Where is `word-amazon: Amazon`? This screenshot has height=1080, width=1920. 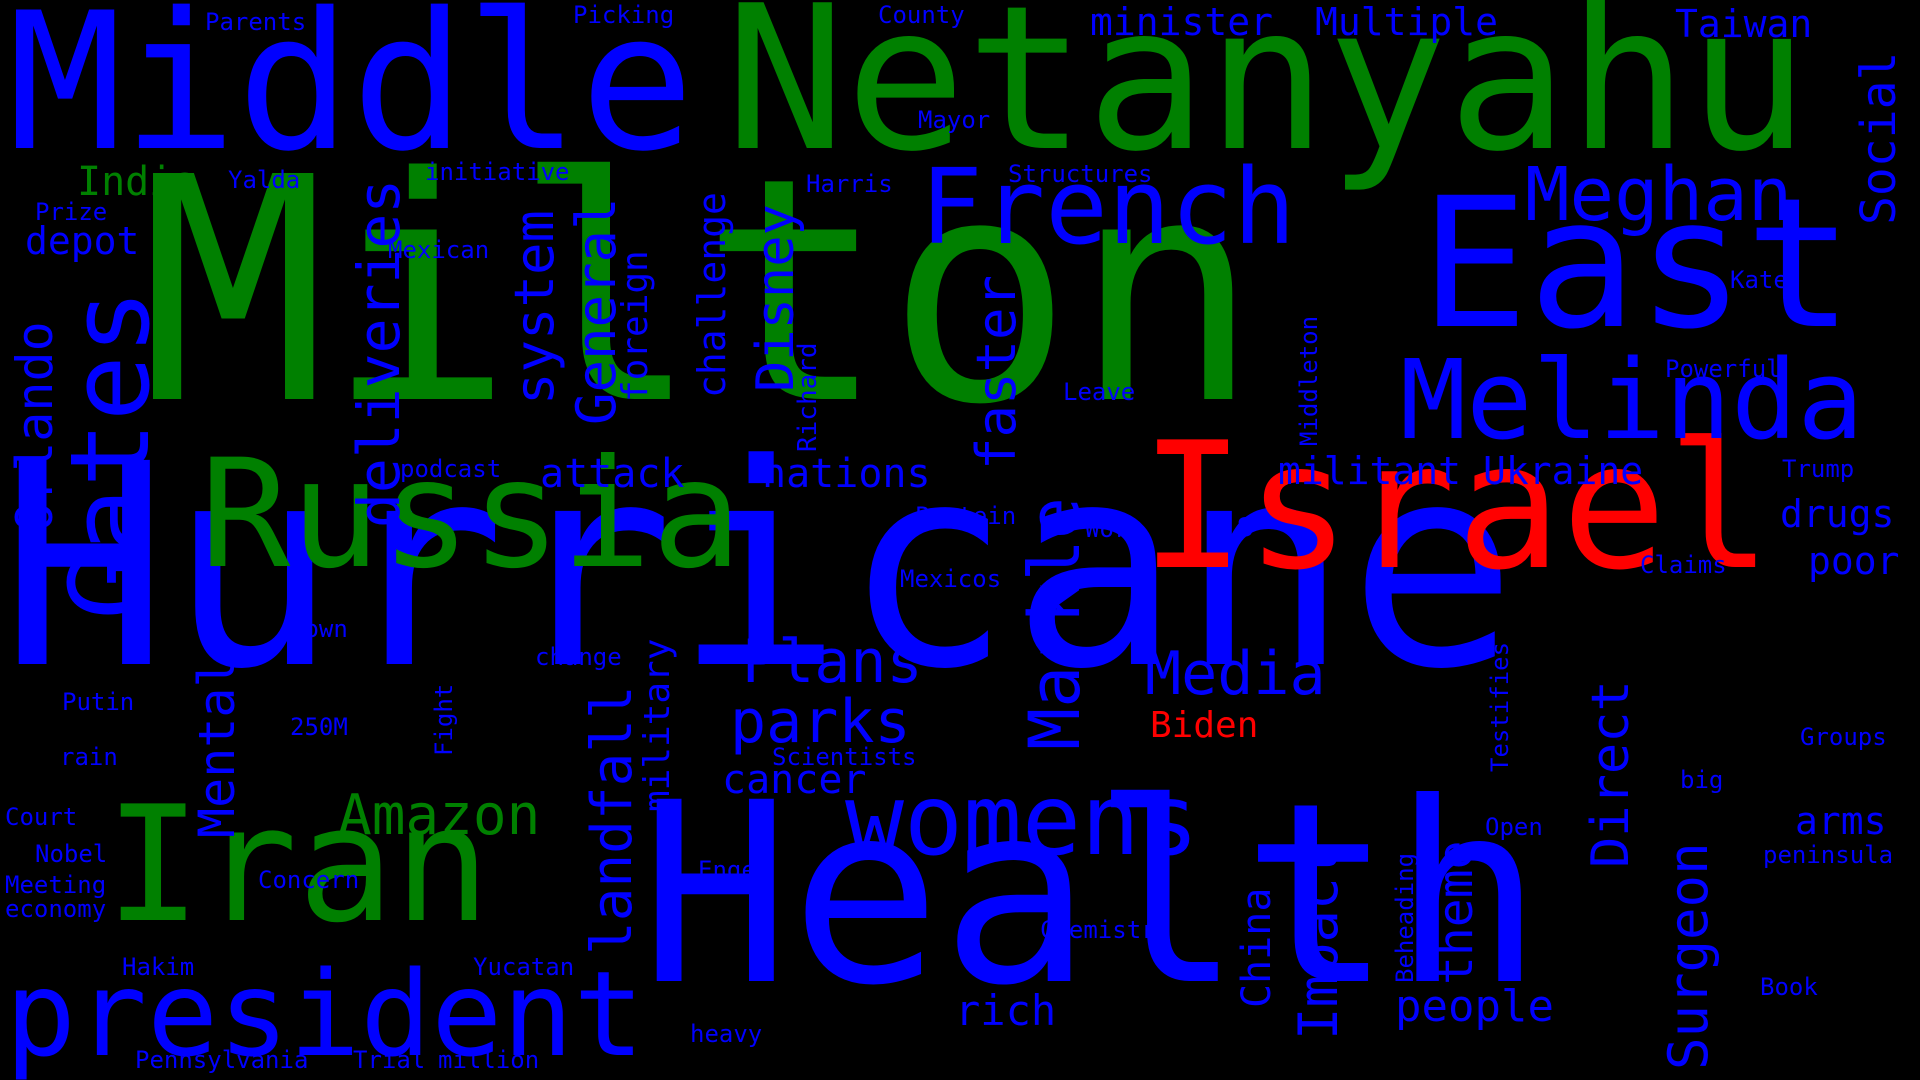
word-amazon: Amazon is located at coordinates (439, 815).